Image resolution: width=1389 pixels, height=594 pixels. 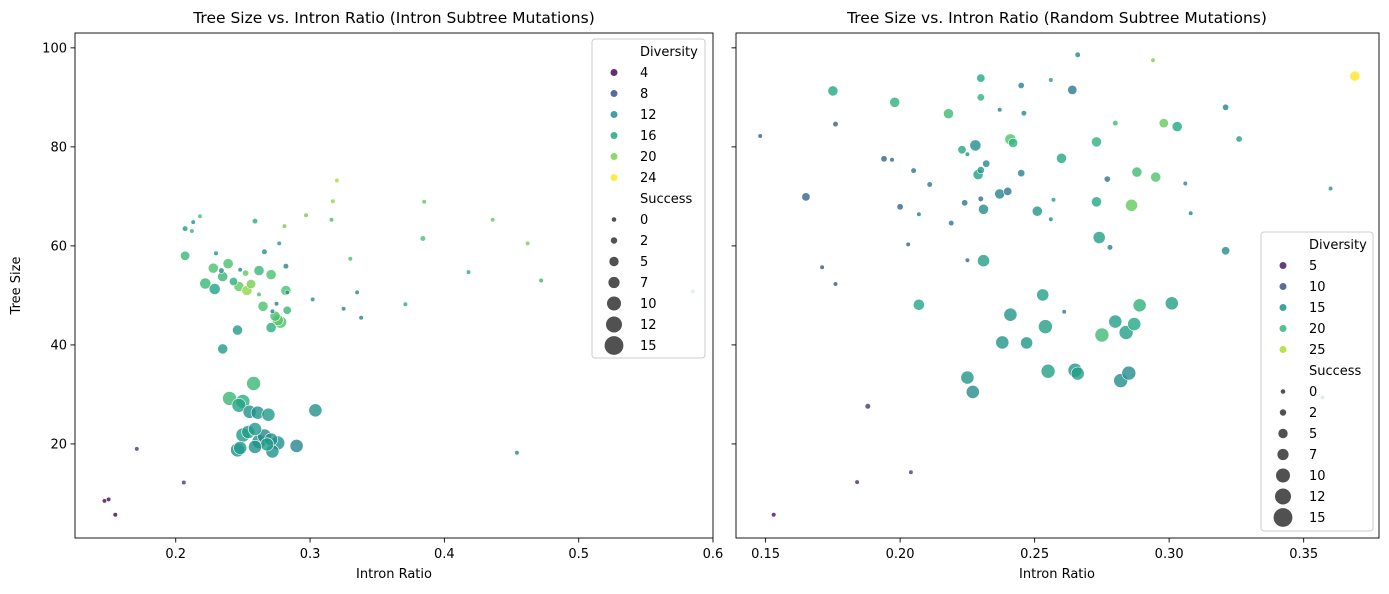 I want to click on y-tick-label: 80, so click(x=58, y=147).